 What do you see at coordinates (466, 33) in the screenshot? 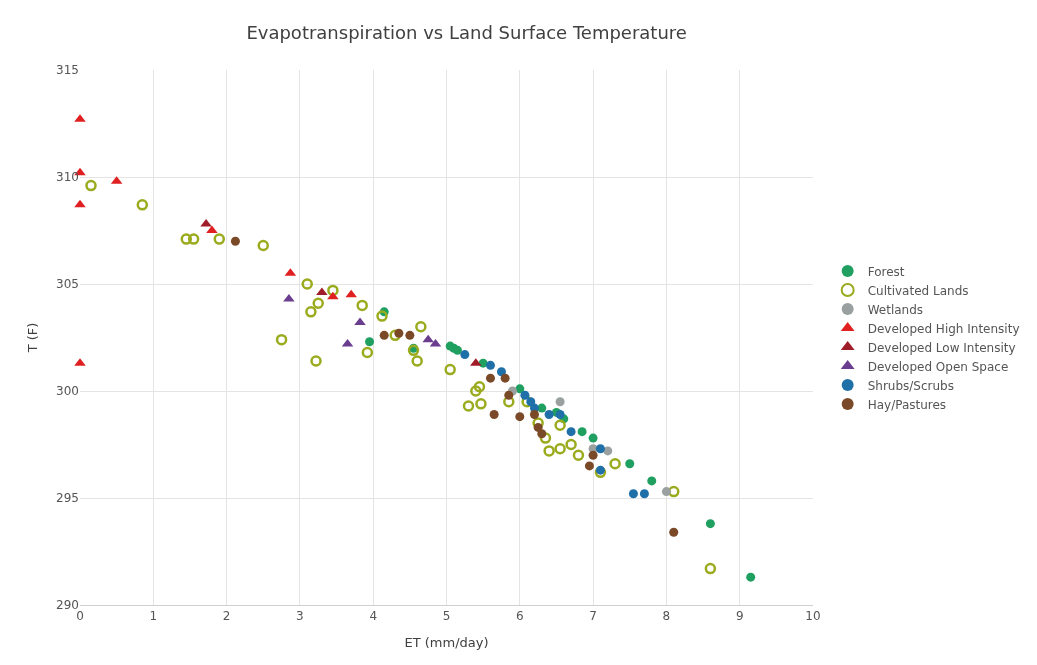
I see `chart-title: Evapotranspiration vs Land Surface Temperature` at bounding box center [466, 33].